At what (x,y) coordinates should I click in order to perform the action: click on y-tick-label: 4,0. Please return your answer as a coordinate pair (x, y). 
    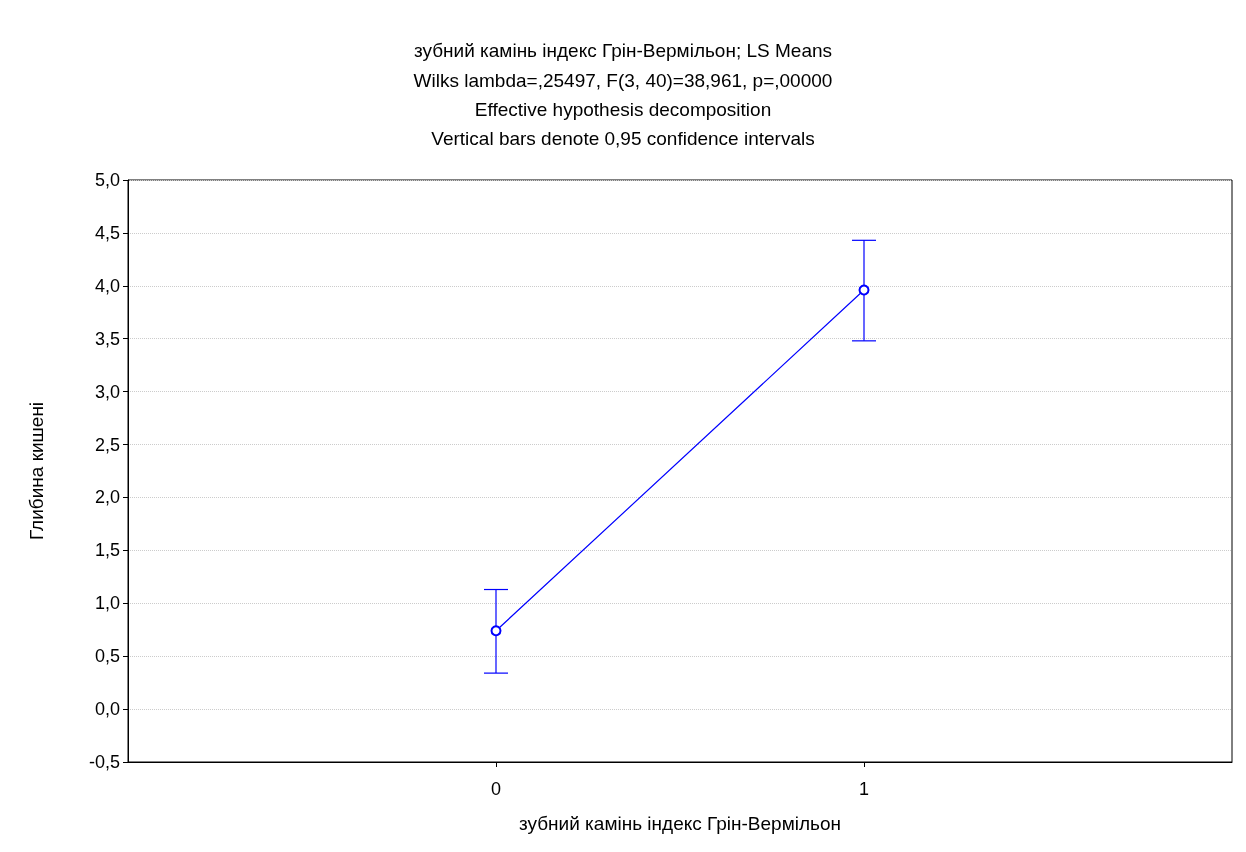
    Looking at the image, I should click on (107, 285).